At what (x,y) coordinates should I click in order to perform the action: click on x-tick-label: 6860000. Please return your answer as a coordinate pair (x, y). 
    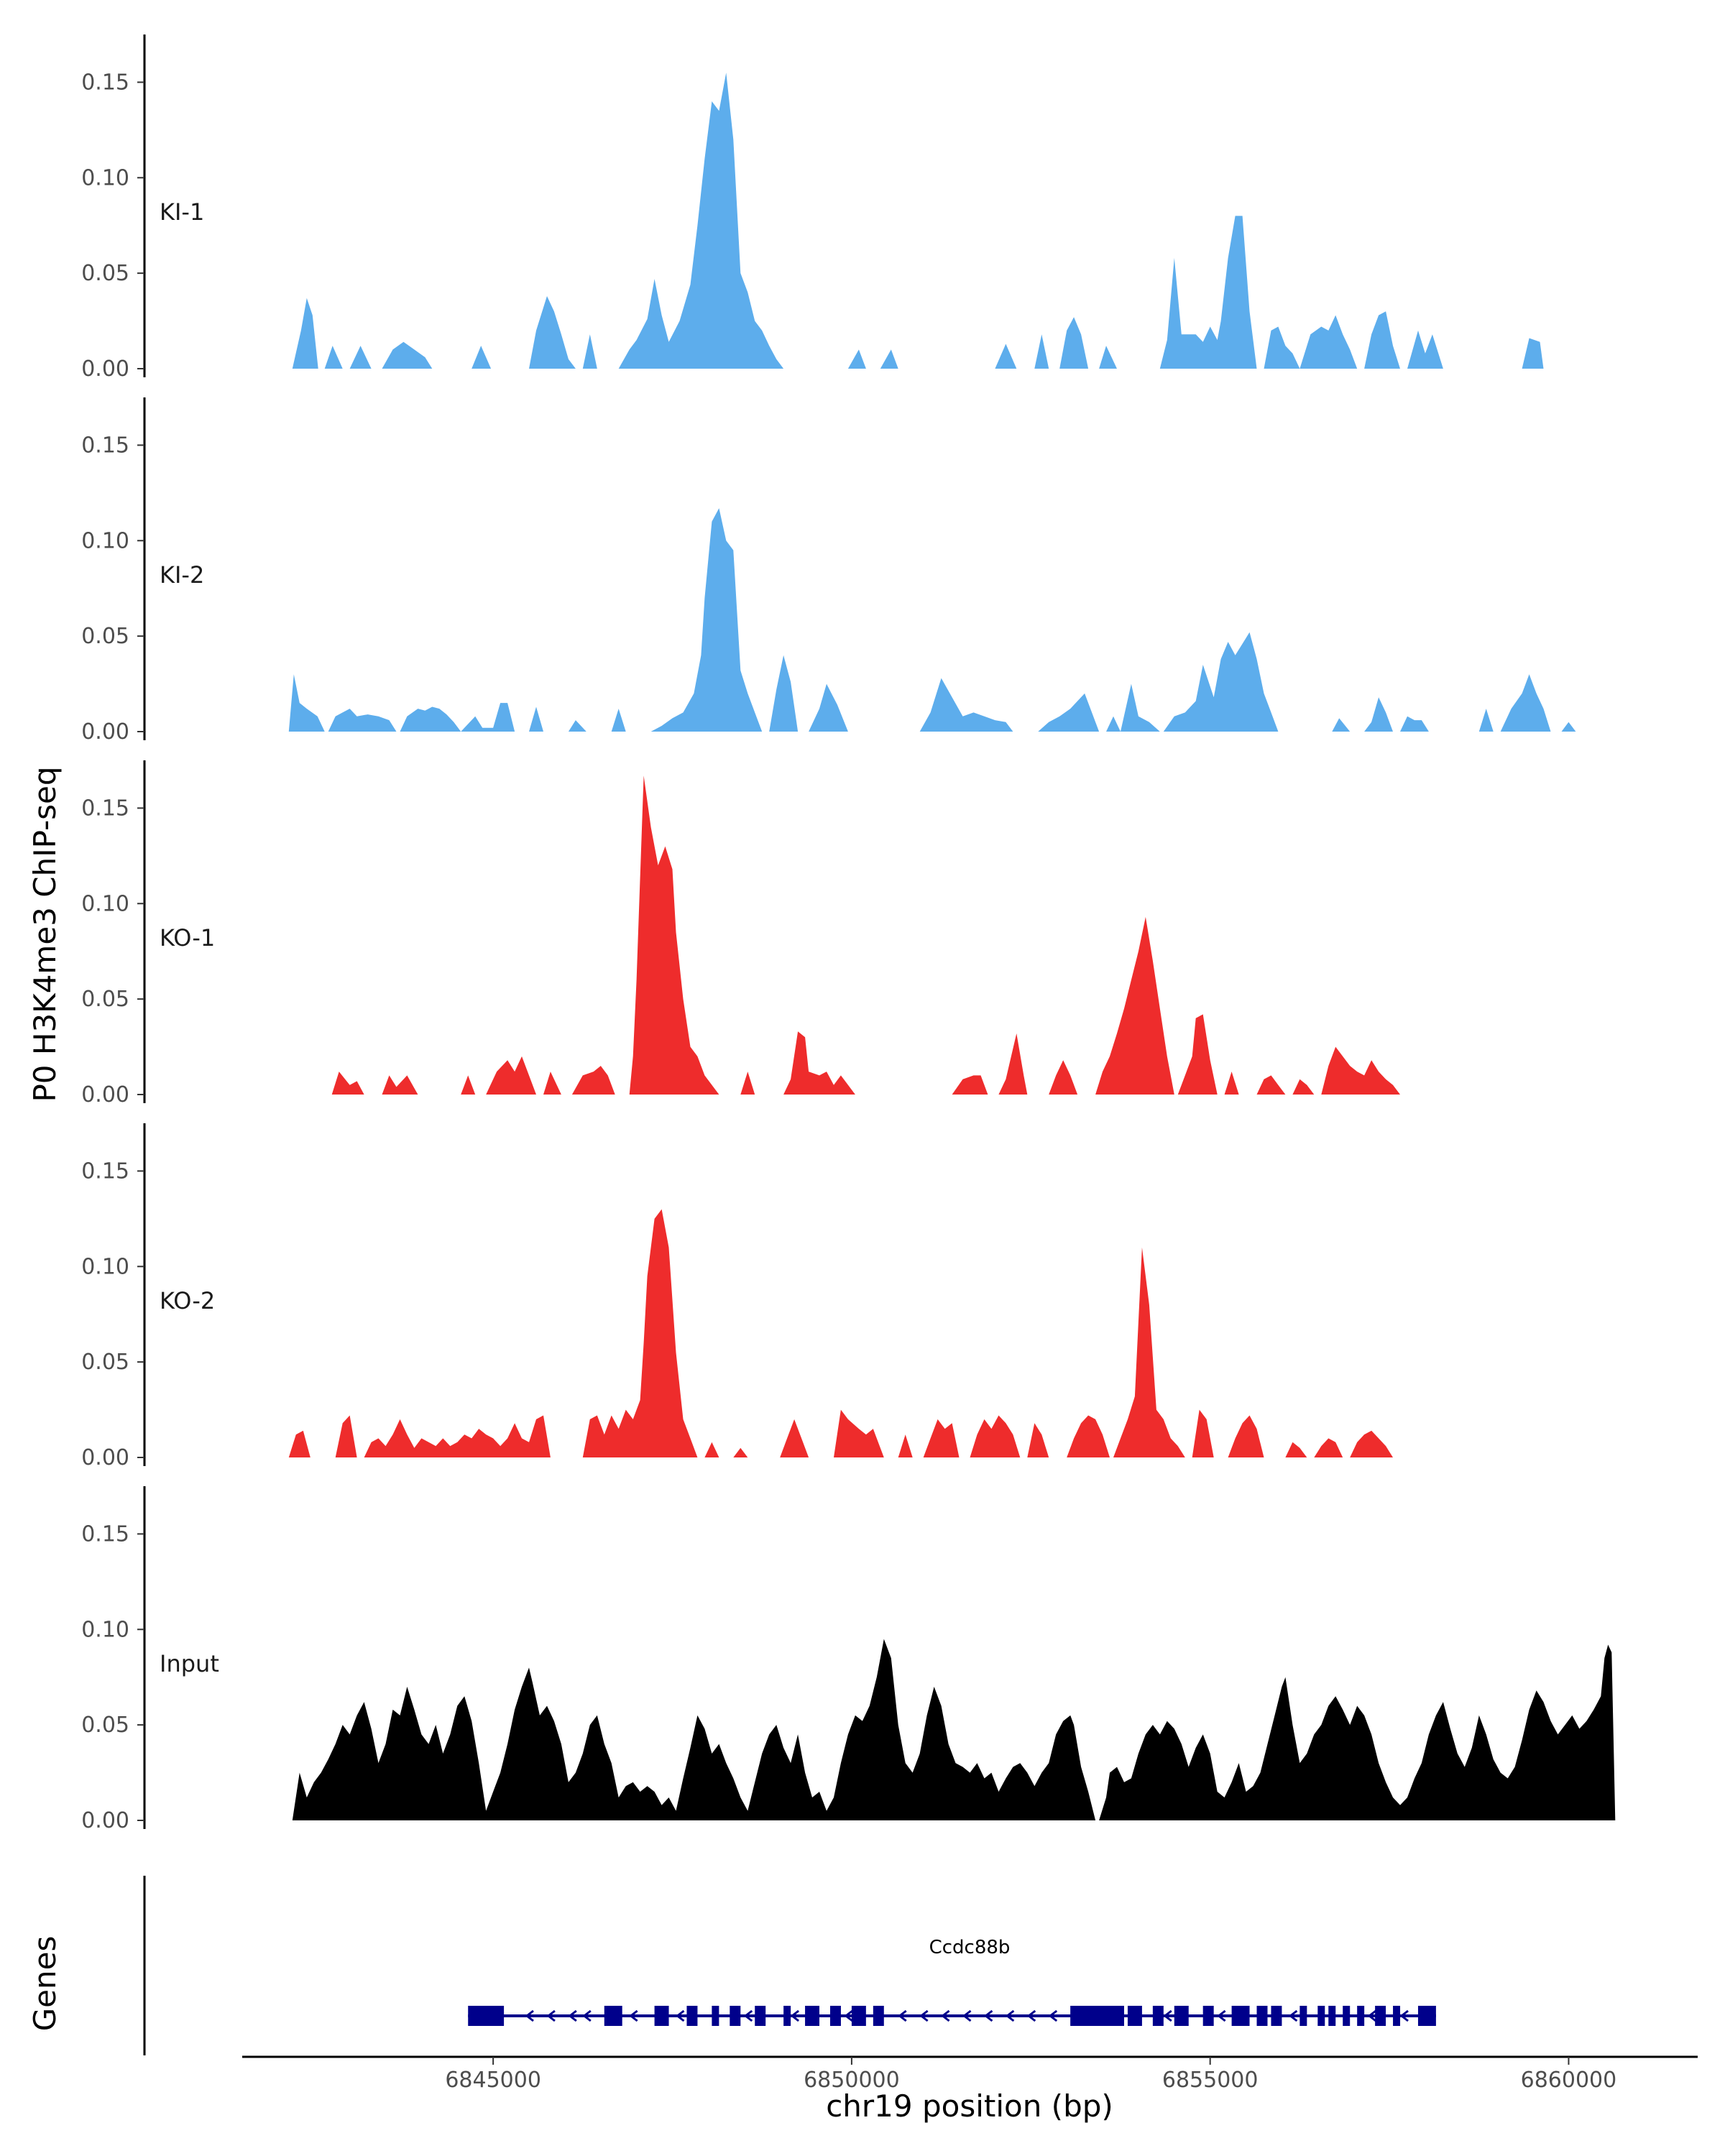
    Looking at the image, I should click on (1569, 2080).